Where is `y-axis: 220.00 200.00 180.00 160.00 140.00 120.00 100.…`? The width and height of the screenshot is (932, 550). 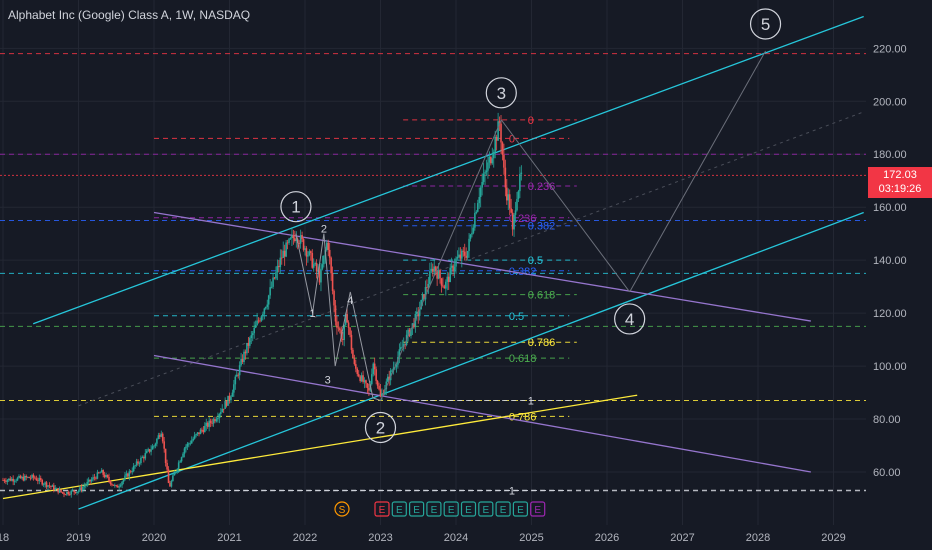 y-axis: 220.00 200.00 180.00 160.00 140.00 120.00 100.… is located at coordinates (899, 262).